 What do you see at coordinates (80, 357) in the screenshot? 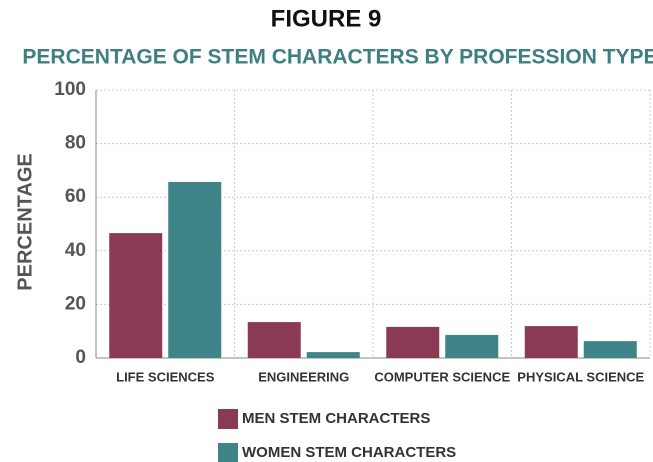
I see `y-tick-label: 0` at bounding box center [80, 357].